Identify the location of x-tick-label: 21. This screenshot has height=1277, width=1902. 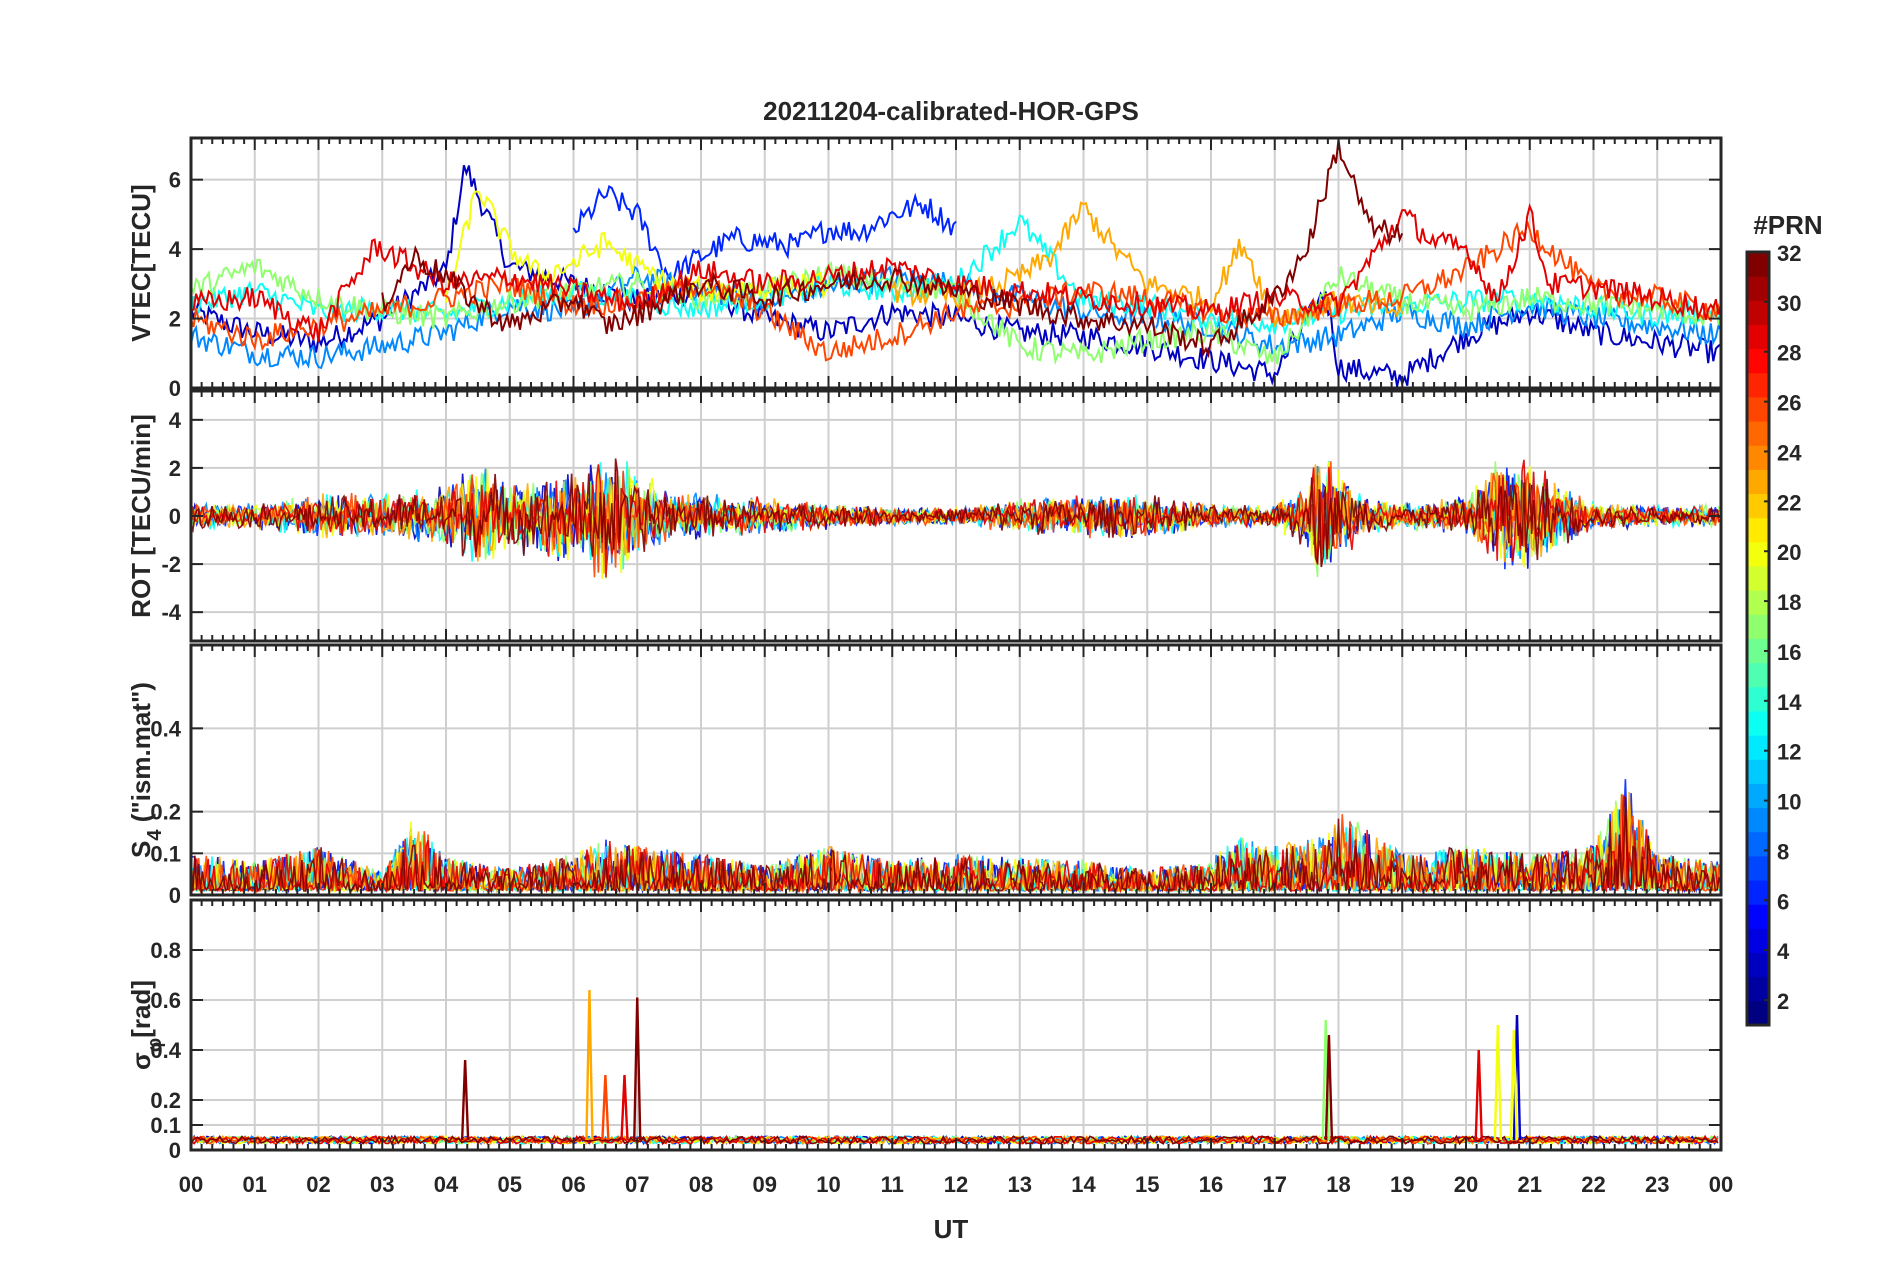
(1530, 1184).